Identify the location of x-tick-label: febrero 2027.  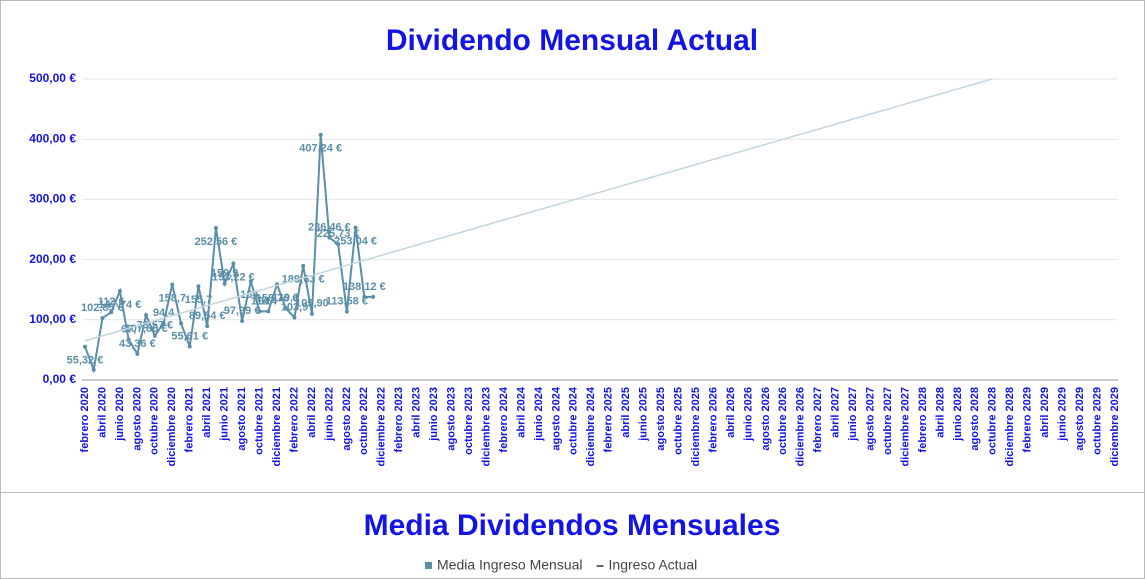
(818, 419).